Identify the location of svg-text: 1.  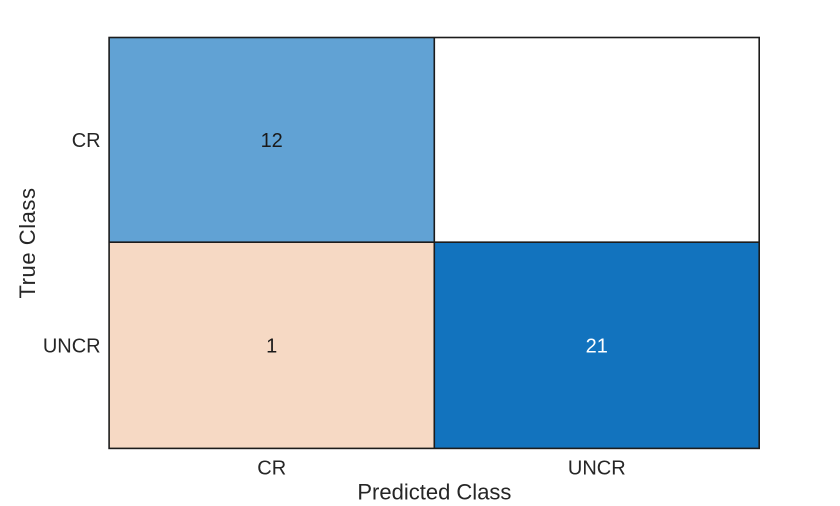
(271, 347).